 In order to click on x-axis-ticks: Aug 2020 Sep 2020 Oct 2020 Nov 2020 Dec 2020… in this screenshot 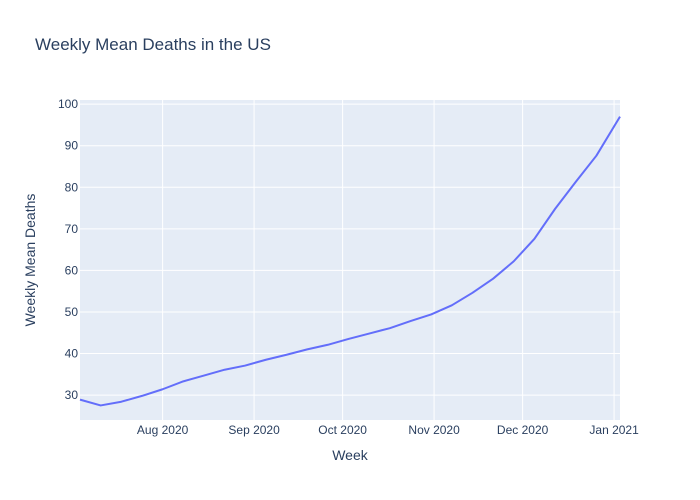, I will do `click(388, 430)`.